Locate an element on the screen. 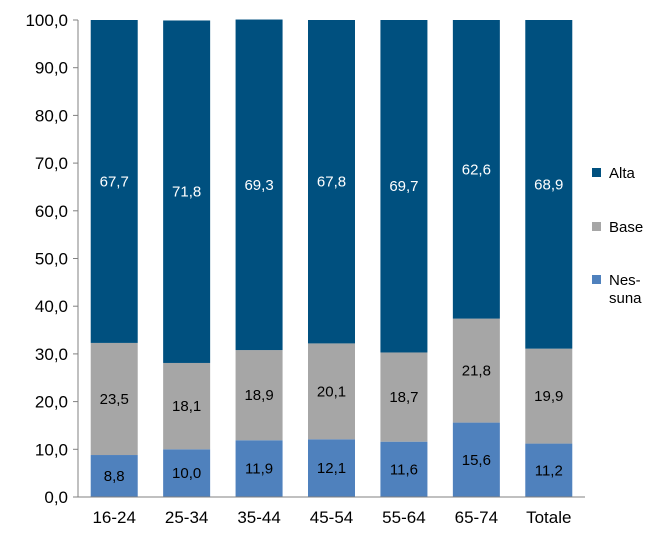 This screenshot has width=667, height=533. bar-data-label: 71,8 is located at coordinates (186, 192).